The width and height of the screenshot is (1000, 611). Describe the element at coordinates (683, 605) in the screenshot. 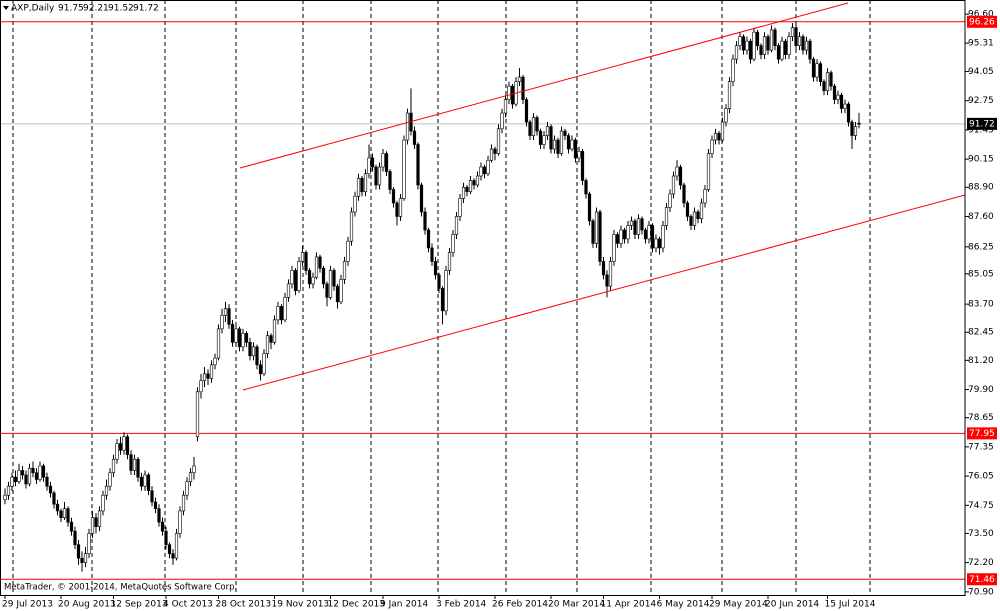

I see `x-tick-label: 6 May 2014` at that location.